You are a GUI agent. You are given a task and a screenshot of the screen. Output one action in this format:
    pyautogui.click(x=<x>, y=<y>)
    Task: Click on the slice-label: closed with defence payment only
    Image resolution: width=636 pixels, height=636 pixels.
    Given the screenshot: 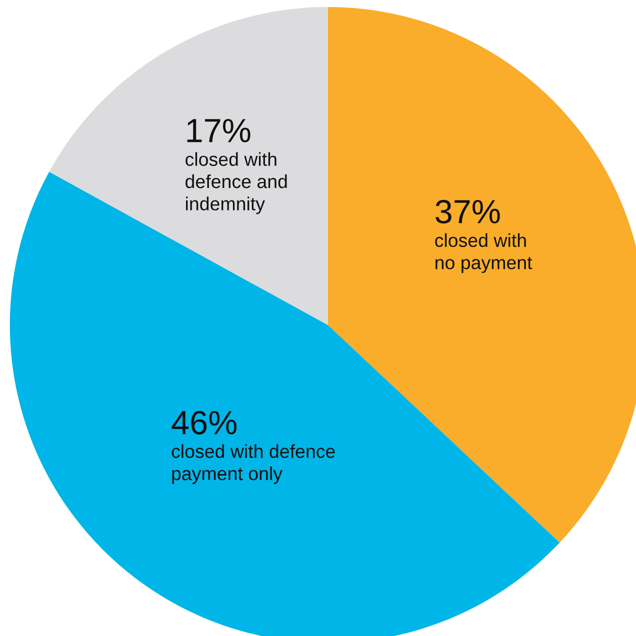 What is the action you would take?
    pyautogui.click(x=253, y=464)
    